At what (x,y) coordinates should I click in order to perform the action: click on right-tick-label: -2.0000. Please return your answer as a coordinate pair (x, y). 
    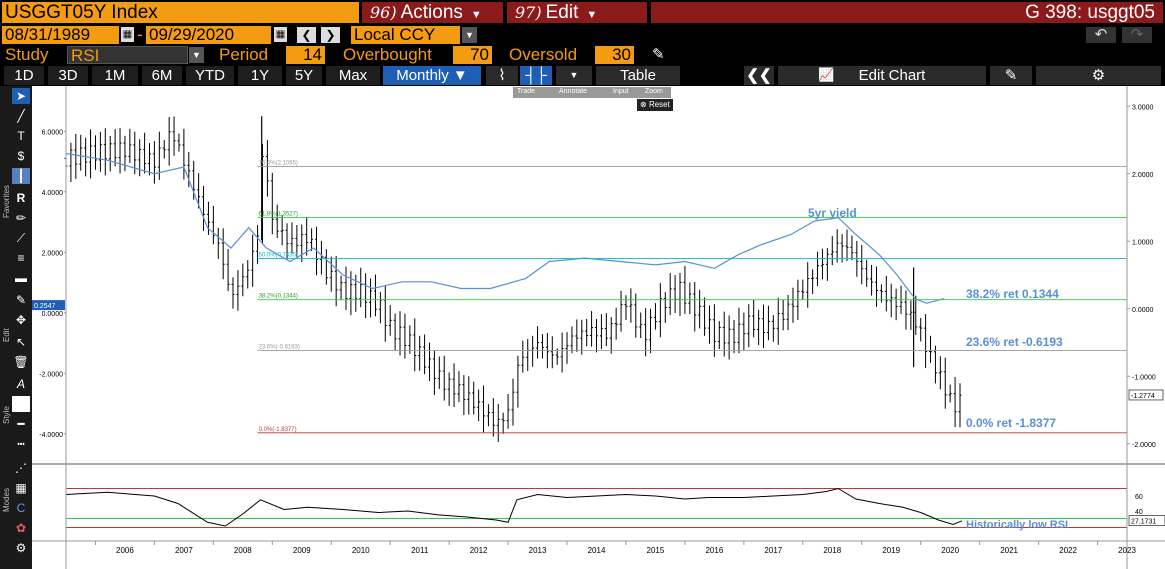
    Looking at the image, I should click on (1144, 445).